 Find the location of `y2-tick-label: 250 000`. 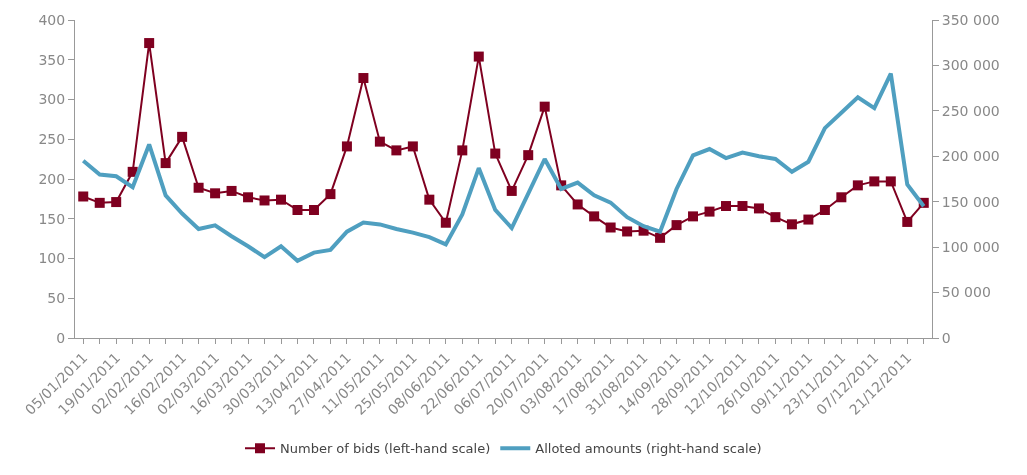

y2-tick-label: 250 000 is located at coordinates (970, 110).